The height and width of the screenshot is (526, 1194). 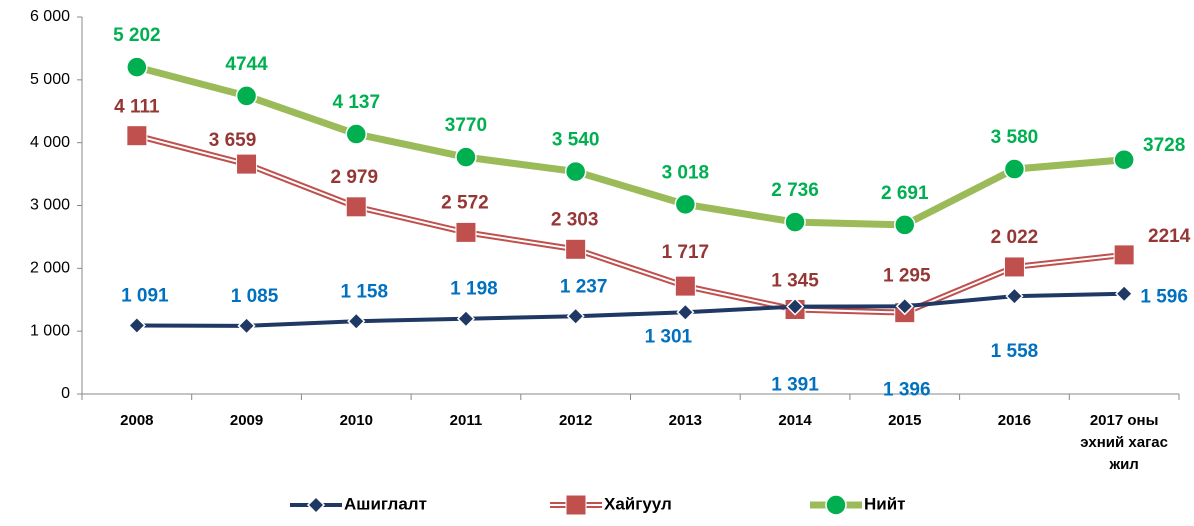 I want to click on data-label: 1 295, so click(x=907, y=276).